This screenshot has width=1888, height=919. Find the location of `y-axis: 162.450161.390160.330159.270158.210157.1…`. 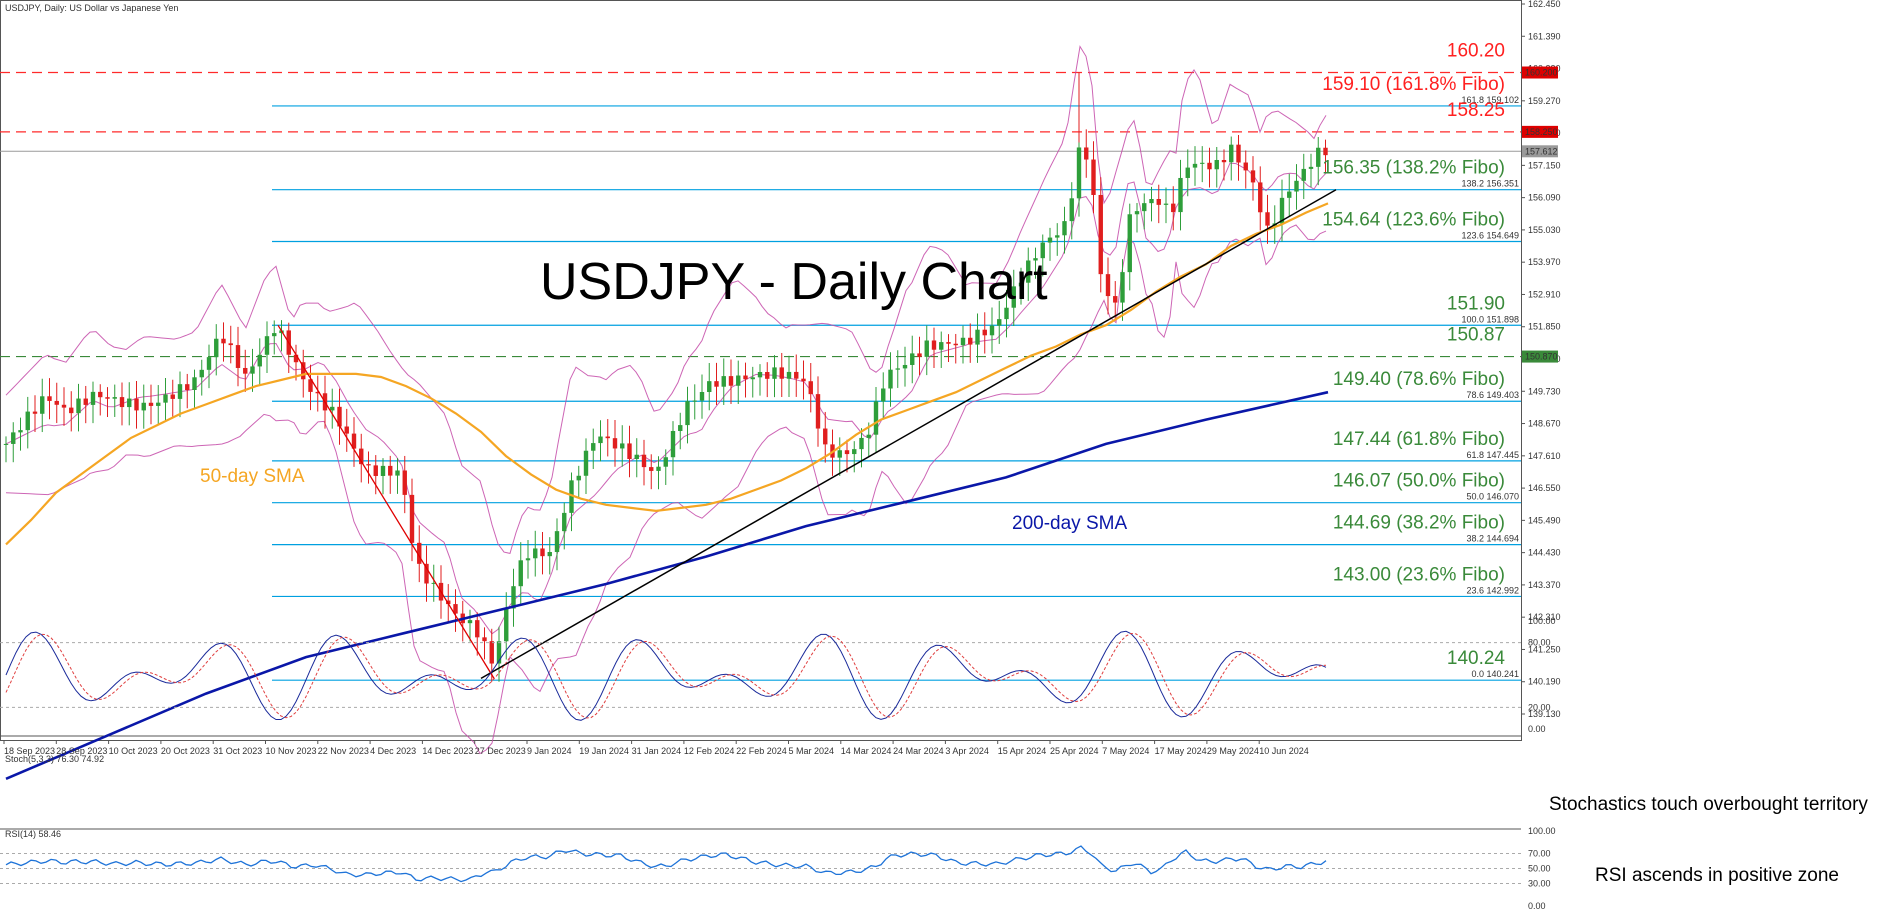

y-axis: 162.450161.390160.330159.270158.210157.1… is located at coordinates (1541, 359).